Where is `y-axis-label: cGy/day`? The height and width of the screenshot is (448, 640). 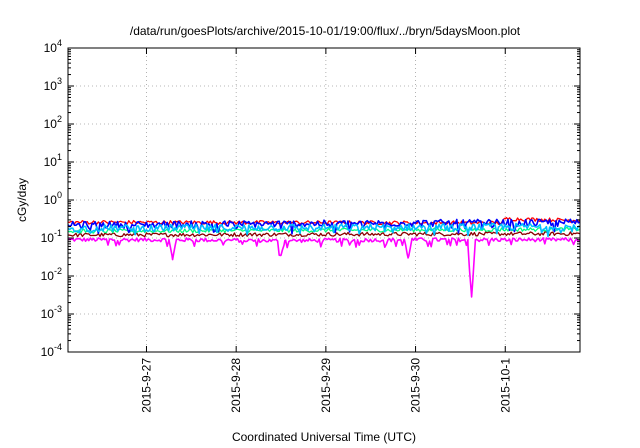
y-axis-label: cGy/day is located at coordinates (22, 200).